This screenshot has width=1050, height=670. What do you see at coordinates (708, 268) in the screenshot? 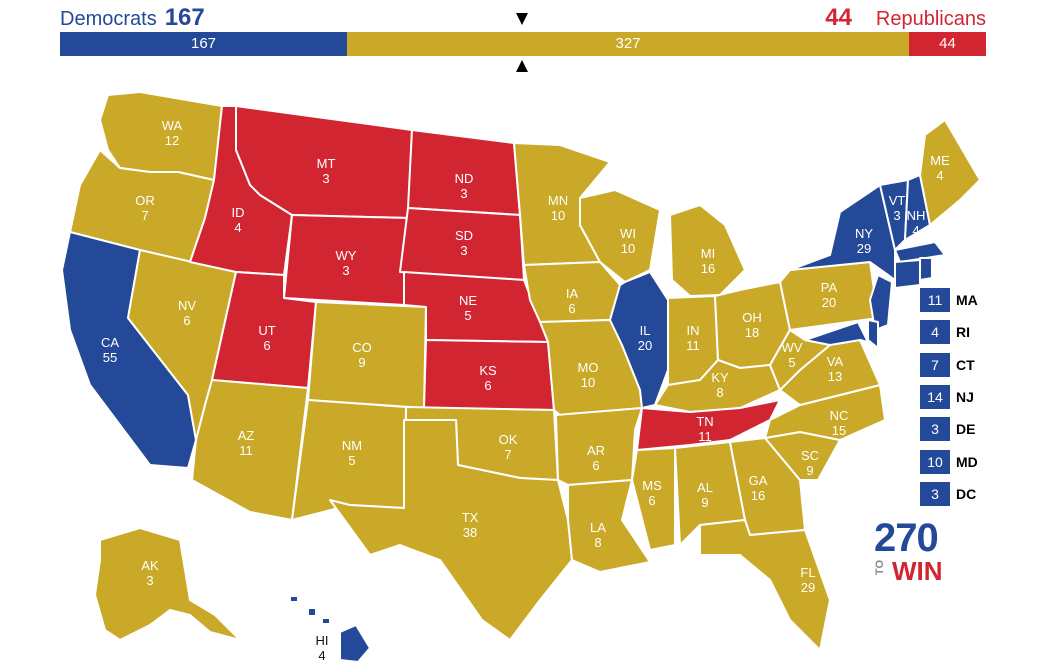
I see `state-ev-mi: 16` at bounding box center [708, 268].